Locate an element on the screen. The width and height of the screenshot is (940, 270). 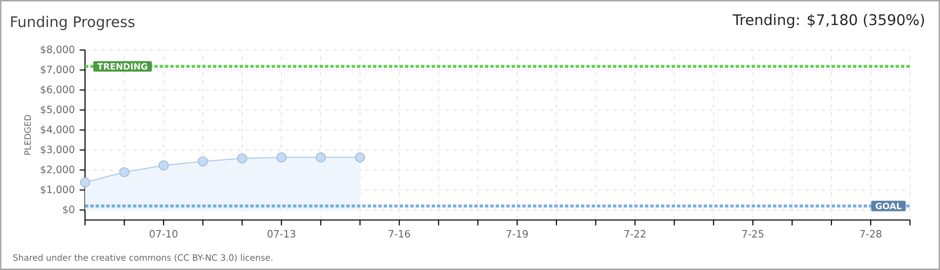
x-tick-label: 7-25 is located at coordinates (753, 234).